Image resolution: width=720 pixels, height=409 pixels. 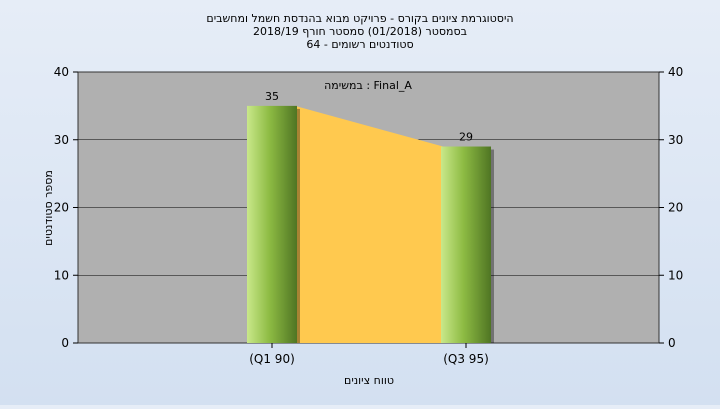 I want to click on area-layer, so click(x=369, y=224).